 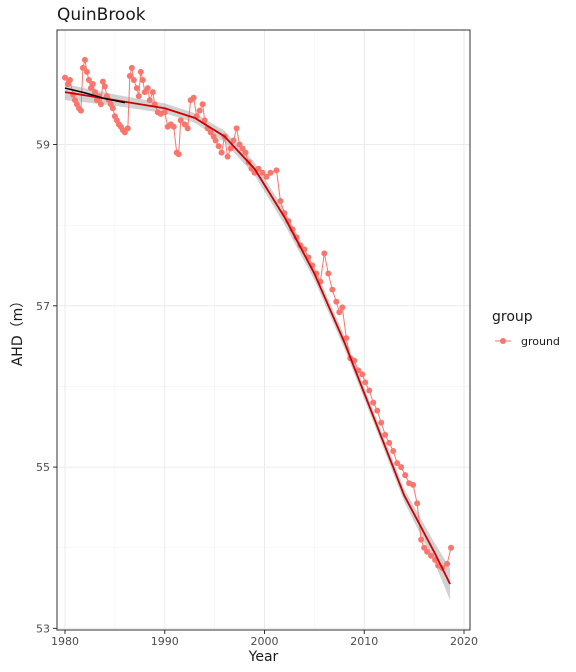 I want to click on legend-label-ground: ground, so click(x=540, y=341).